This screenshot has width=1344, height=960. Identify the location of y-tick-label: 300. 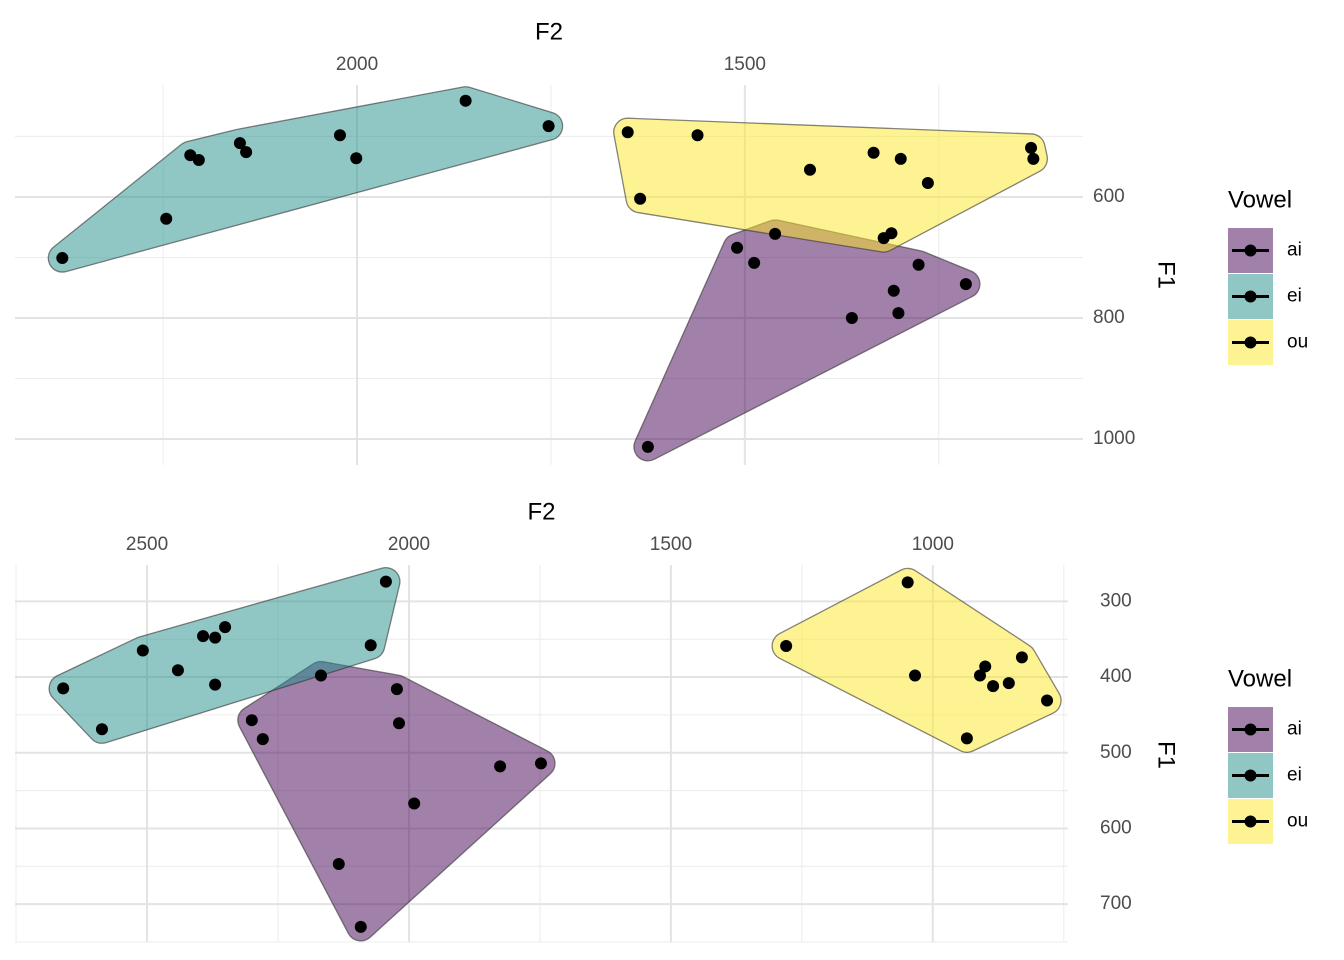
(1116, 600).